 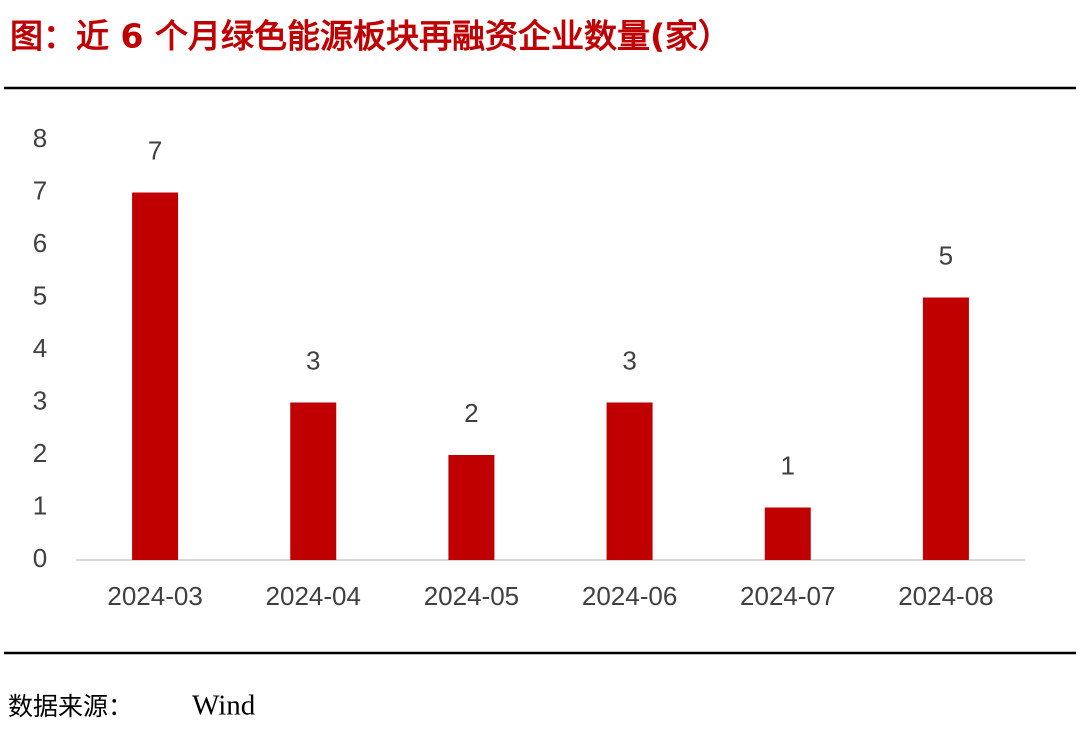 I want to click on y-tick-label: 3, so click(x=40, y=400).